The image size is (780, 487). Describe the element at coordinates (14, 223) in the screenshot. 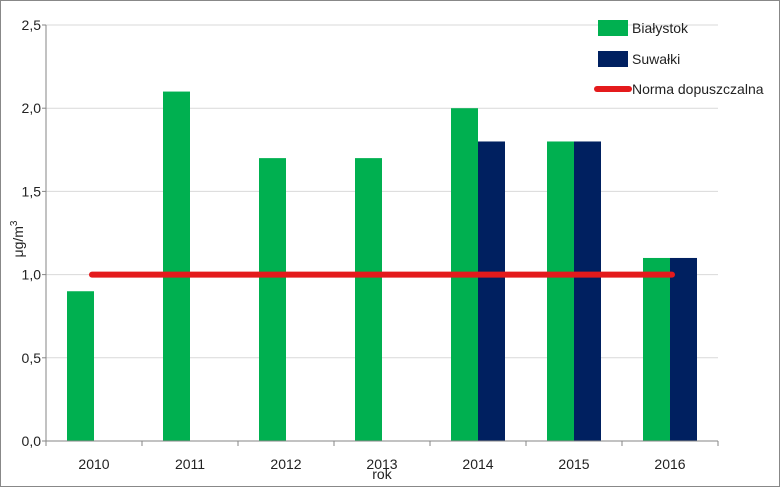

I see `y-axis-title-superscript: 3` at that location.